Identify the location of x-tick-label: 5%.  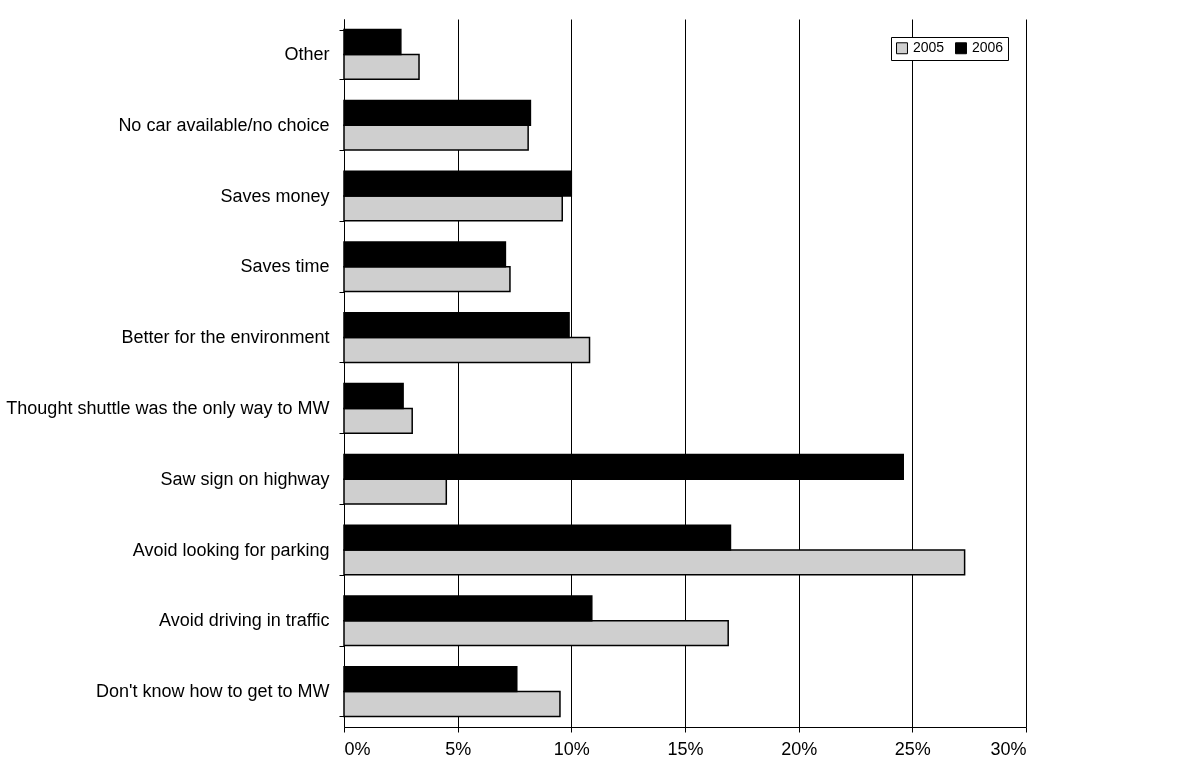
(458, 748).